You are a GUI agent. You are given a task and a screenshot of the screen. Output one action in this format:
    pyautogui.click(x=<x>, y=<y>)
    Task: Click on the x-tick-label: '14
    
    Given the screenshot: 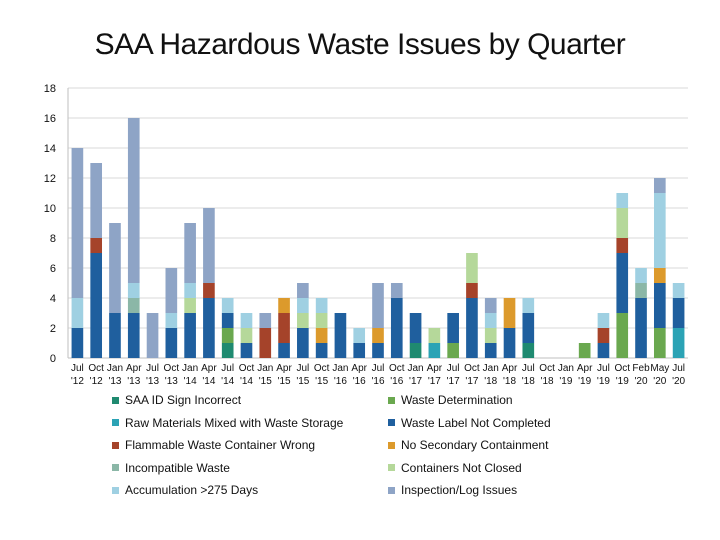 What is the action you would take?
    pyautogui.click(x=208, y=381)
    